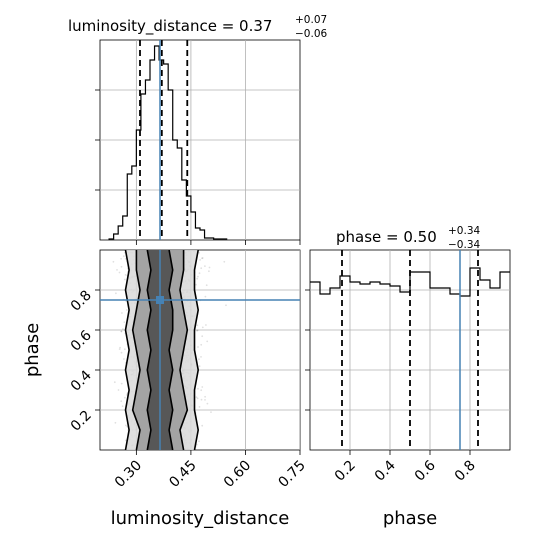 The height and width of the screenshot is (550, 550). What do you see at coordinates (345, 471) in the screenshot?
I see `x-tick-label: 0.2` at bounding box center [345, 471].